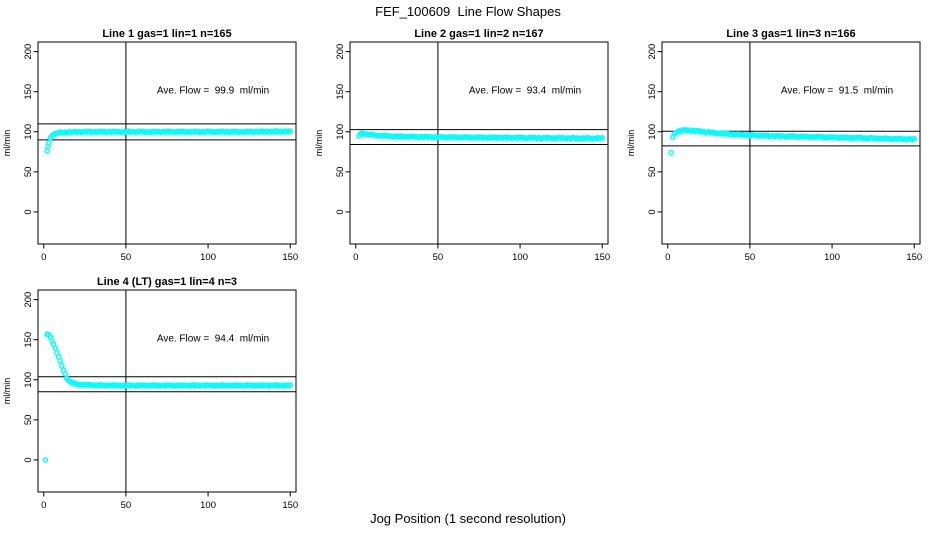  I want to click on ave-flow-annotation: Ave. Flow = 99.9 ml/min, so click(213, 90).